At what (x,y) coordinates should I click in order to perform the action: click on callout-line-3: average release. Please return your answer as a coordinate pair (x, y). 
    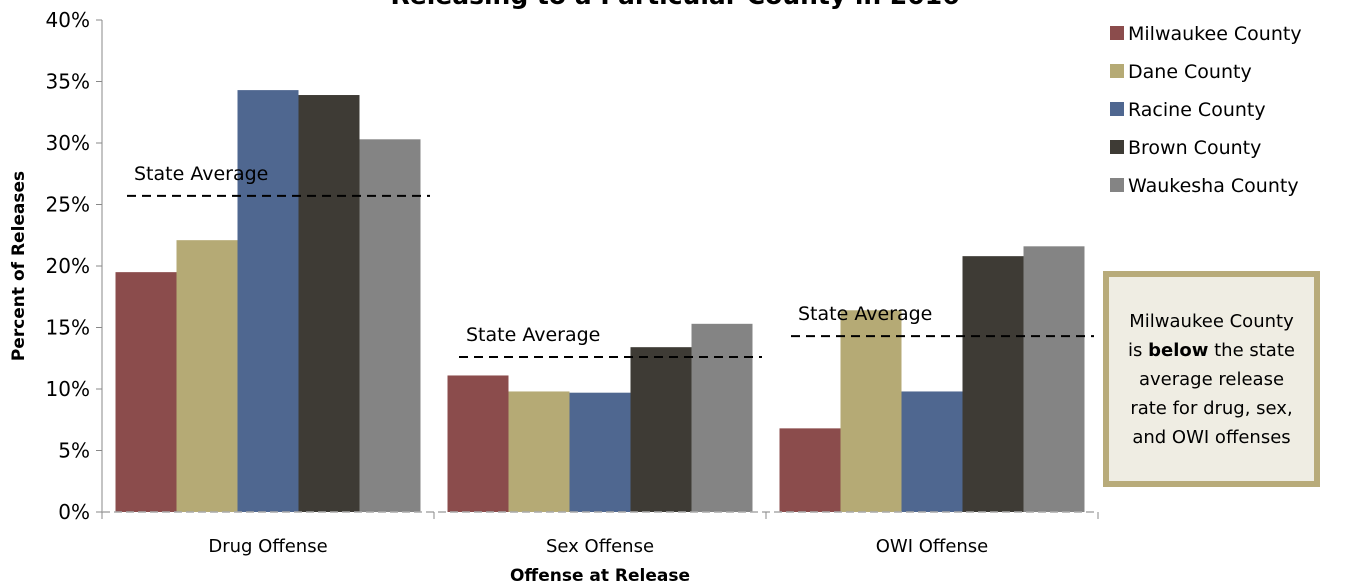
    Looking at the image, I should click on (1211, 379).